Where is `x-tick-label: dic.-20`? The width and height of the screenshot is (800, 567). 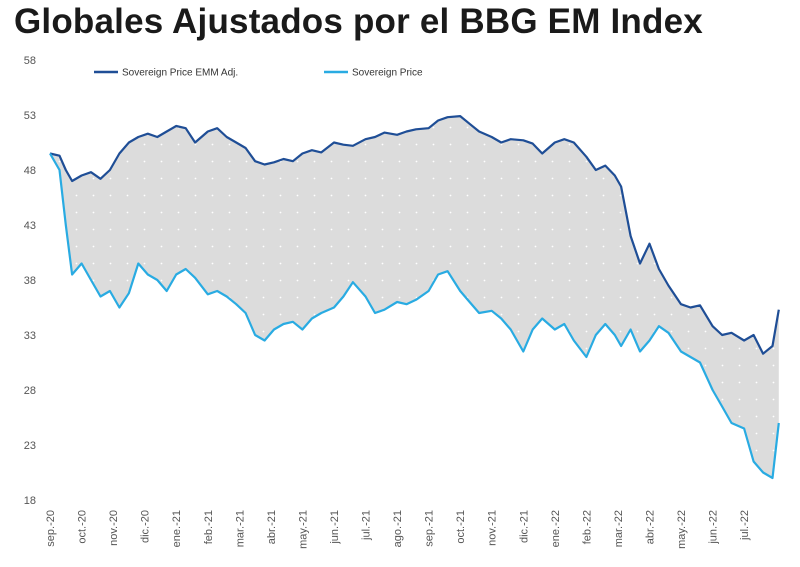 x-tick-label: dic.-20 is located at coordinates (146, 526).